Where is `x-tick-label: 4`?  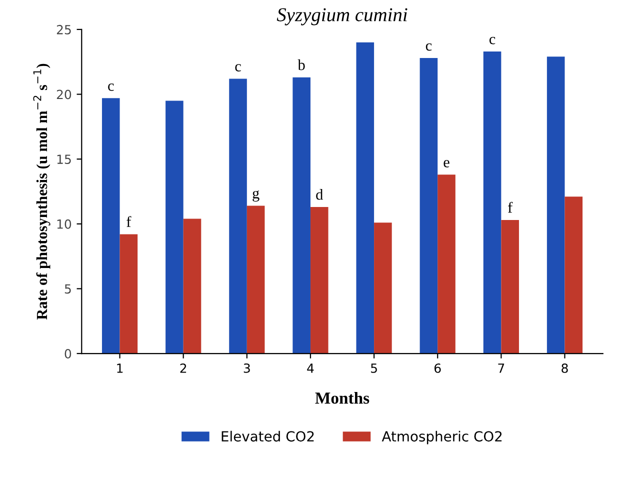
x-tick-label: 4 is located at coordinates (310, 368).